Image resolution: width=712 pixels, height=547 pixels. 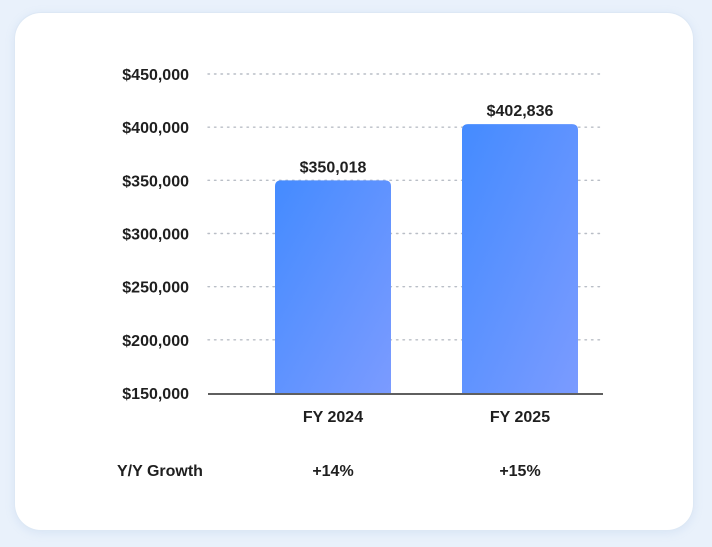 I want to click on bar-value-label: $402,836, so click(x=520, y=111).